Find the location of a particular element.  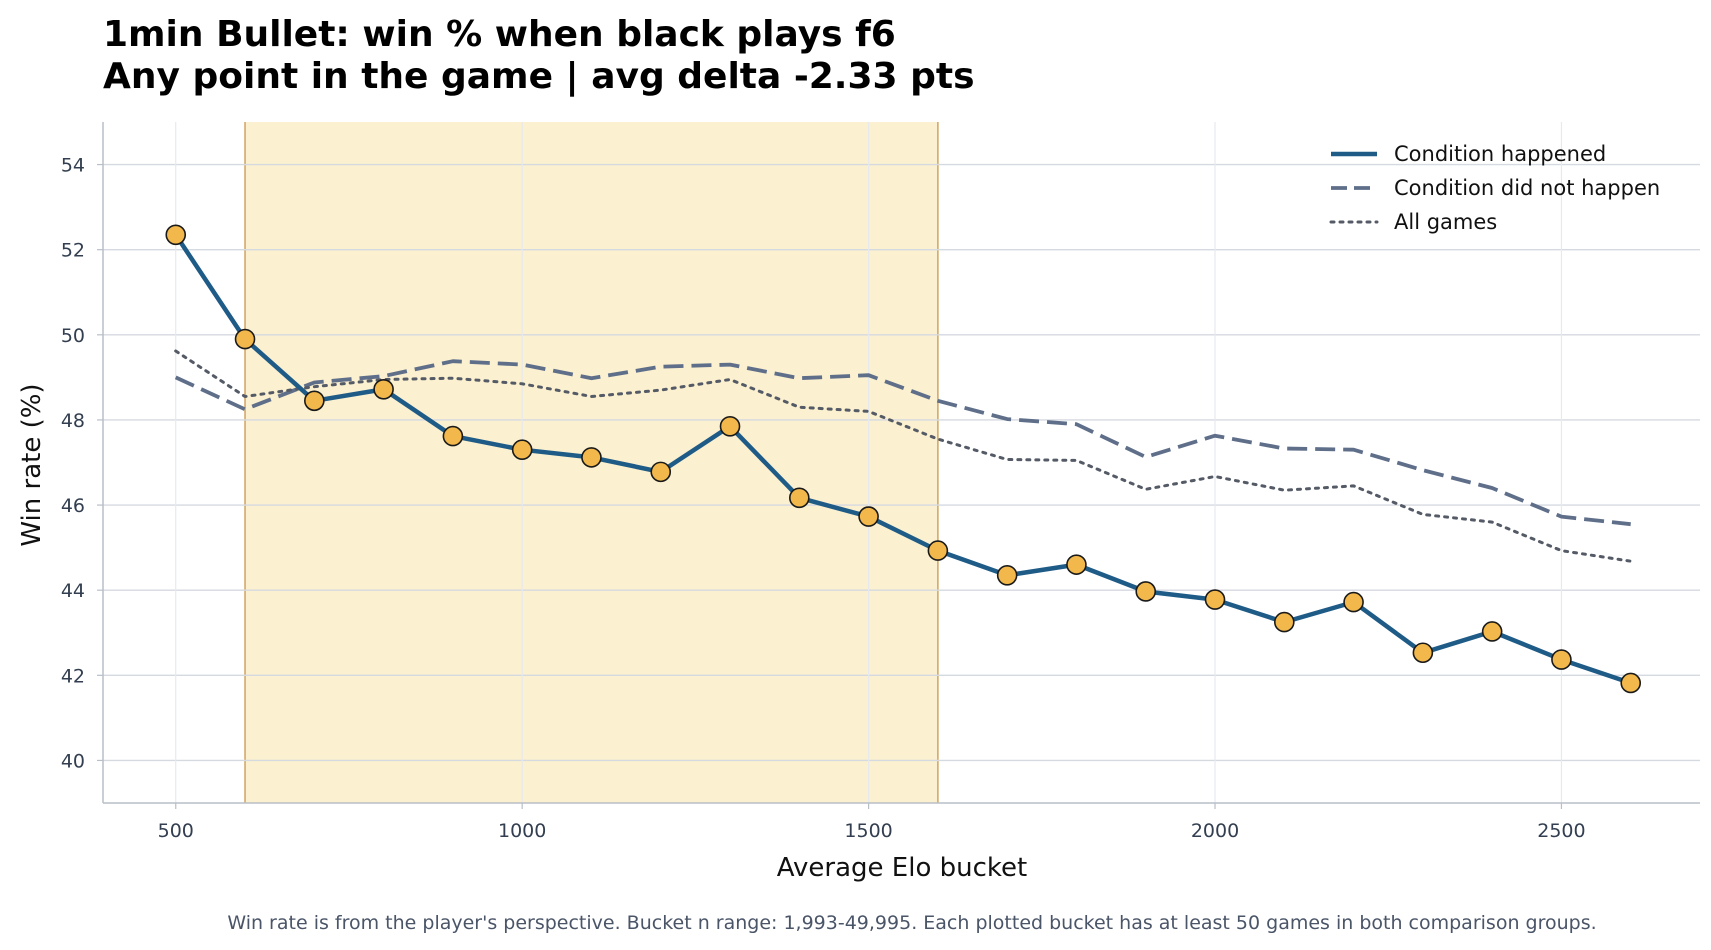

legend-label: All games is located at coordinates (1445, 222).